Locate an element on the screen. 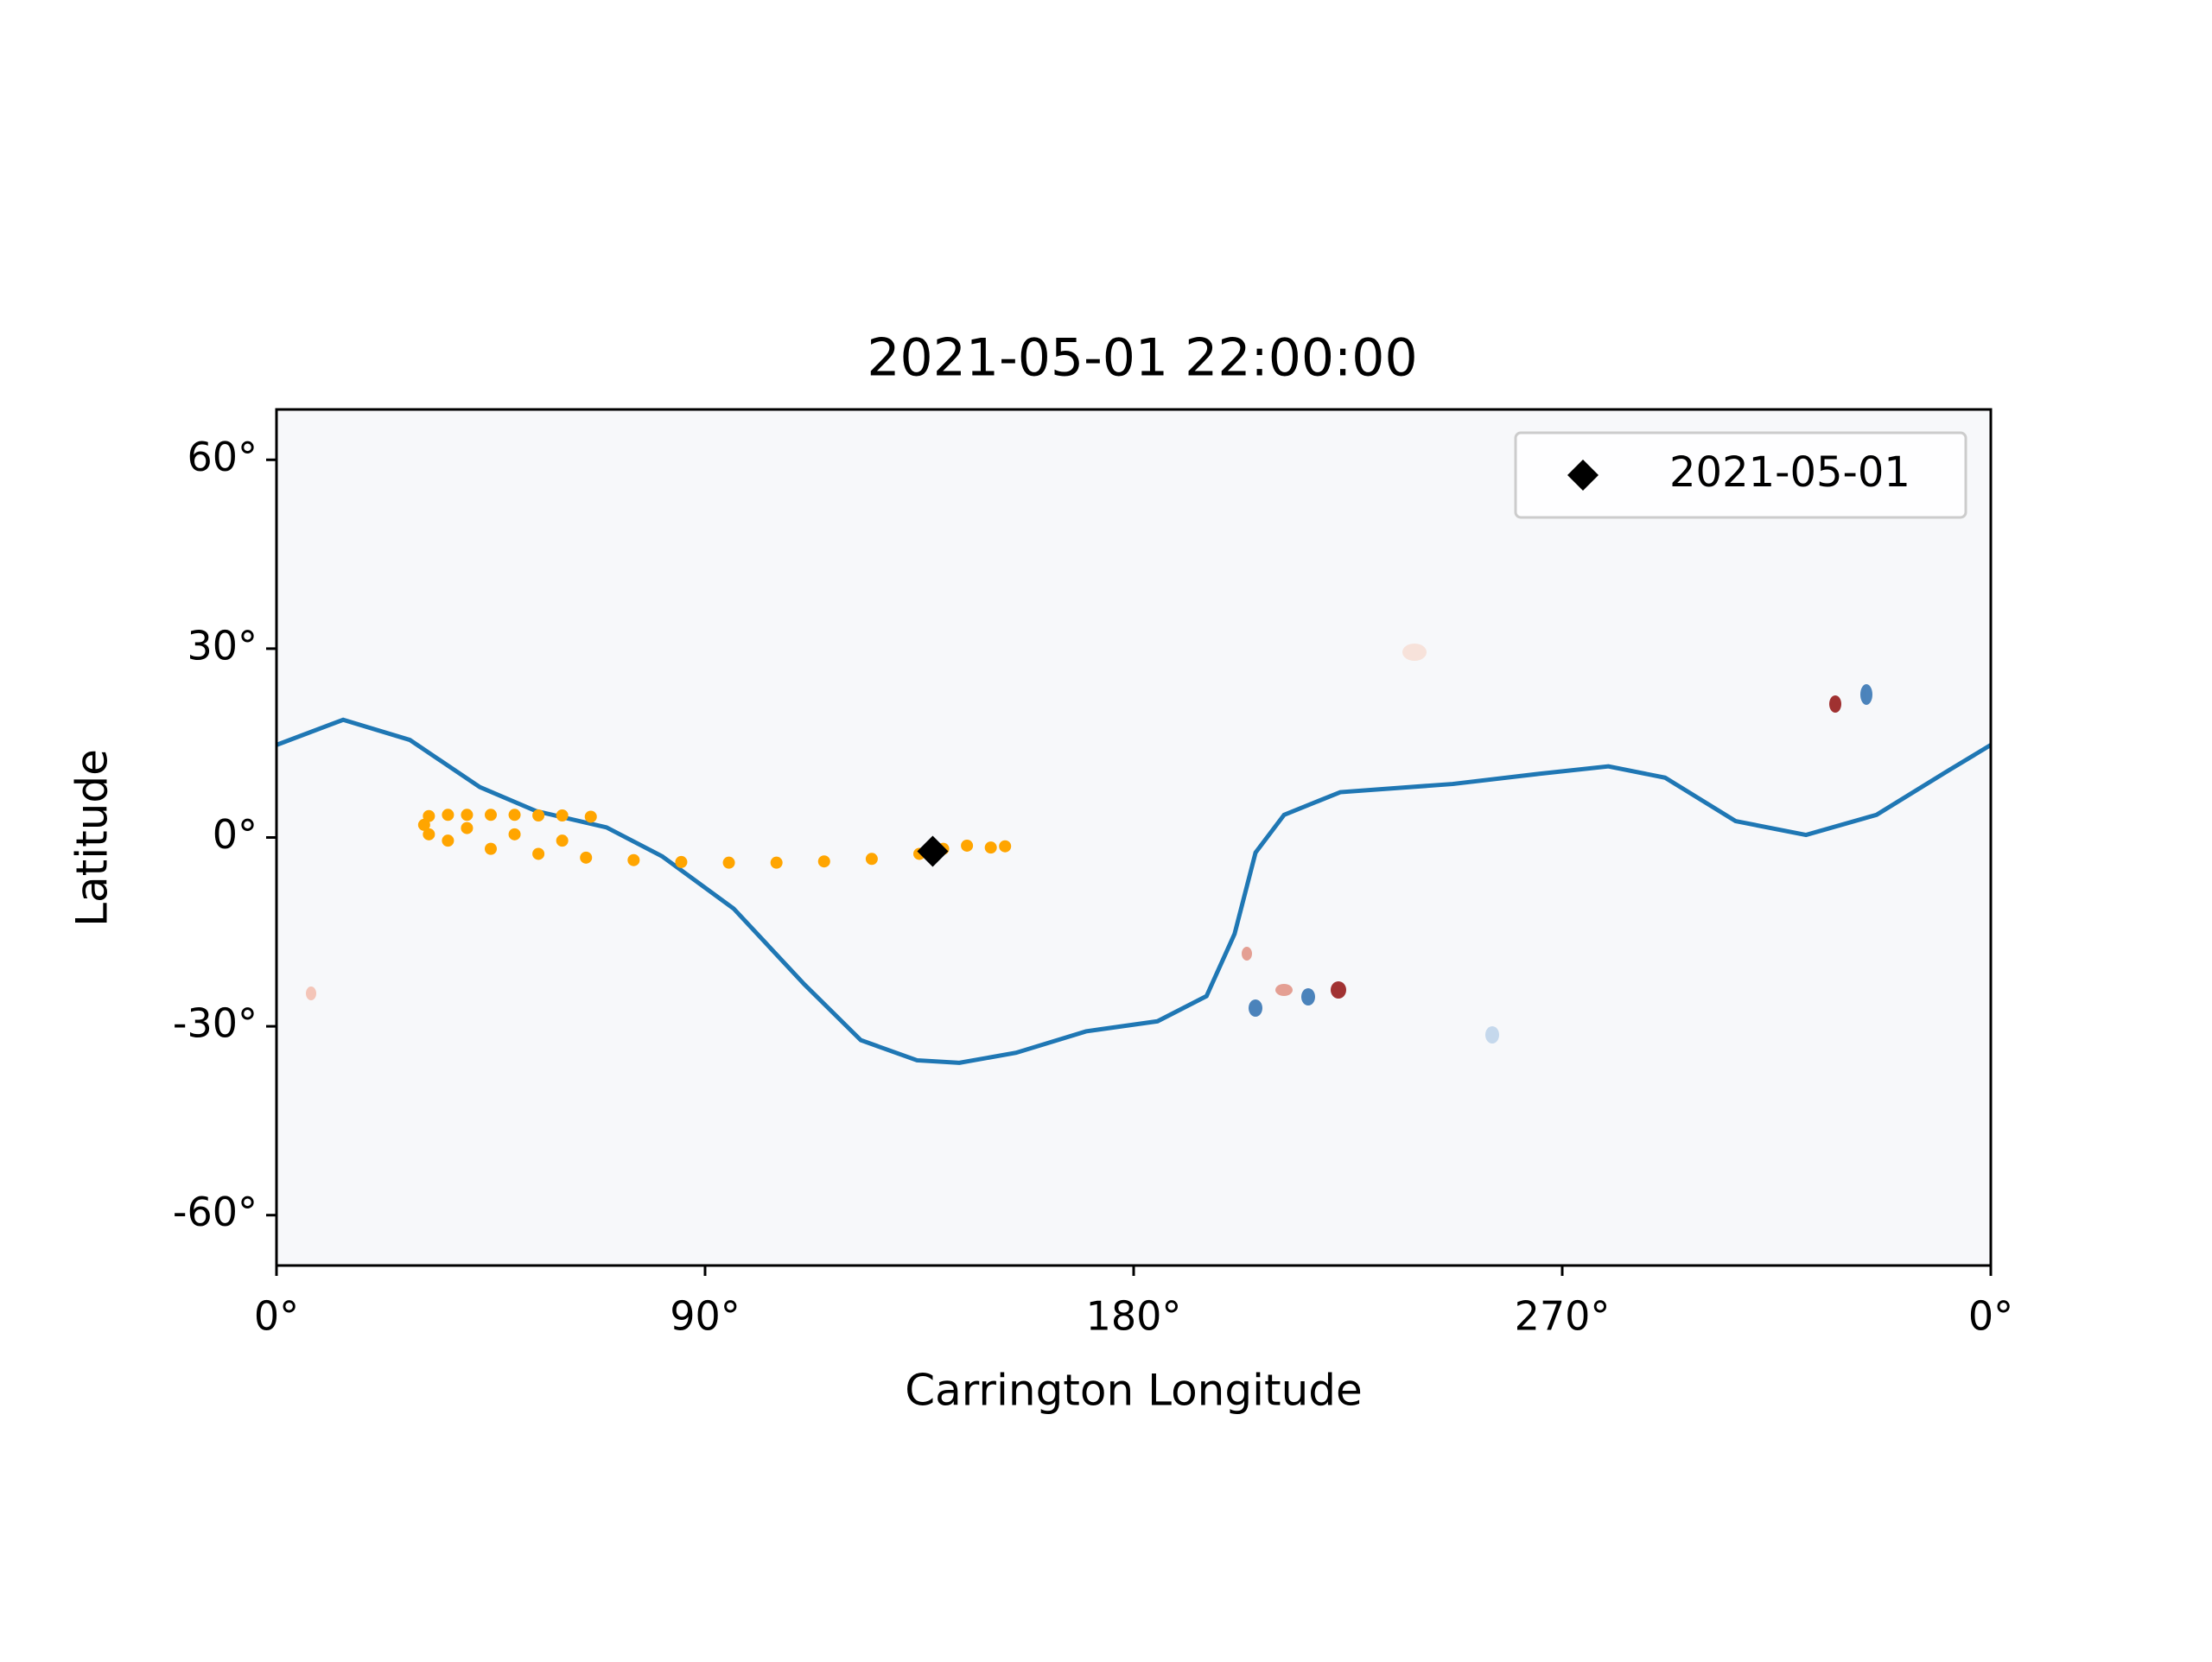 This screenshot has width=2212, height=1662. legend-box is located at coordinates (1740, 475).